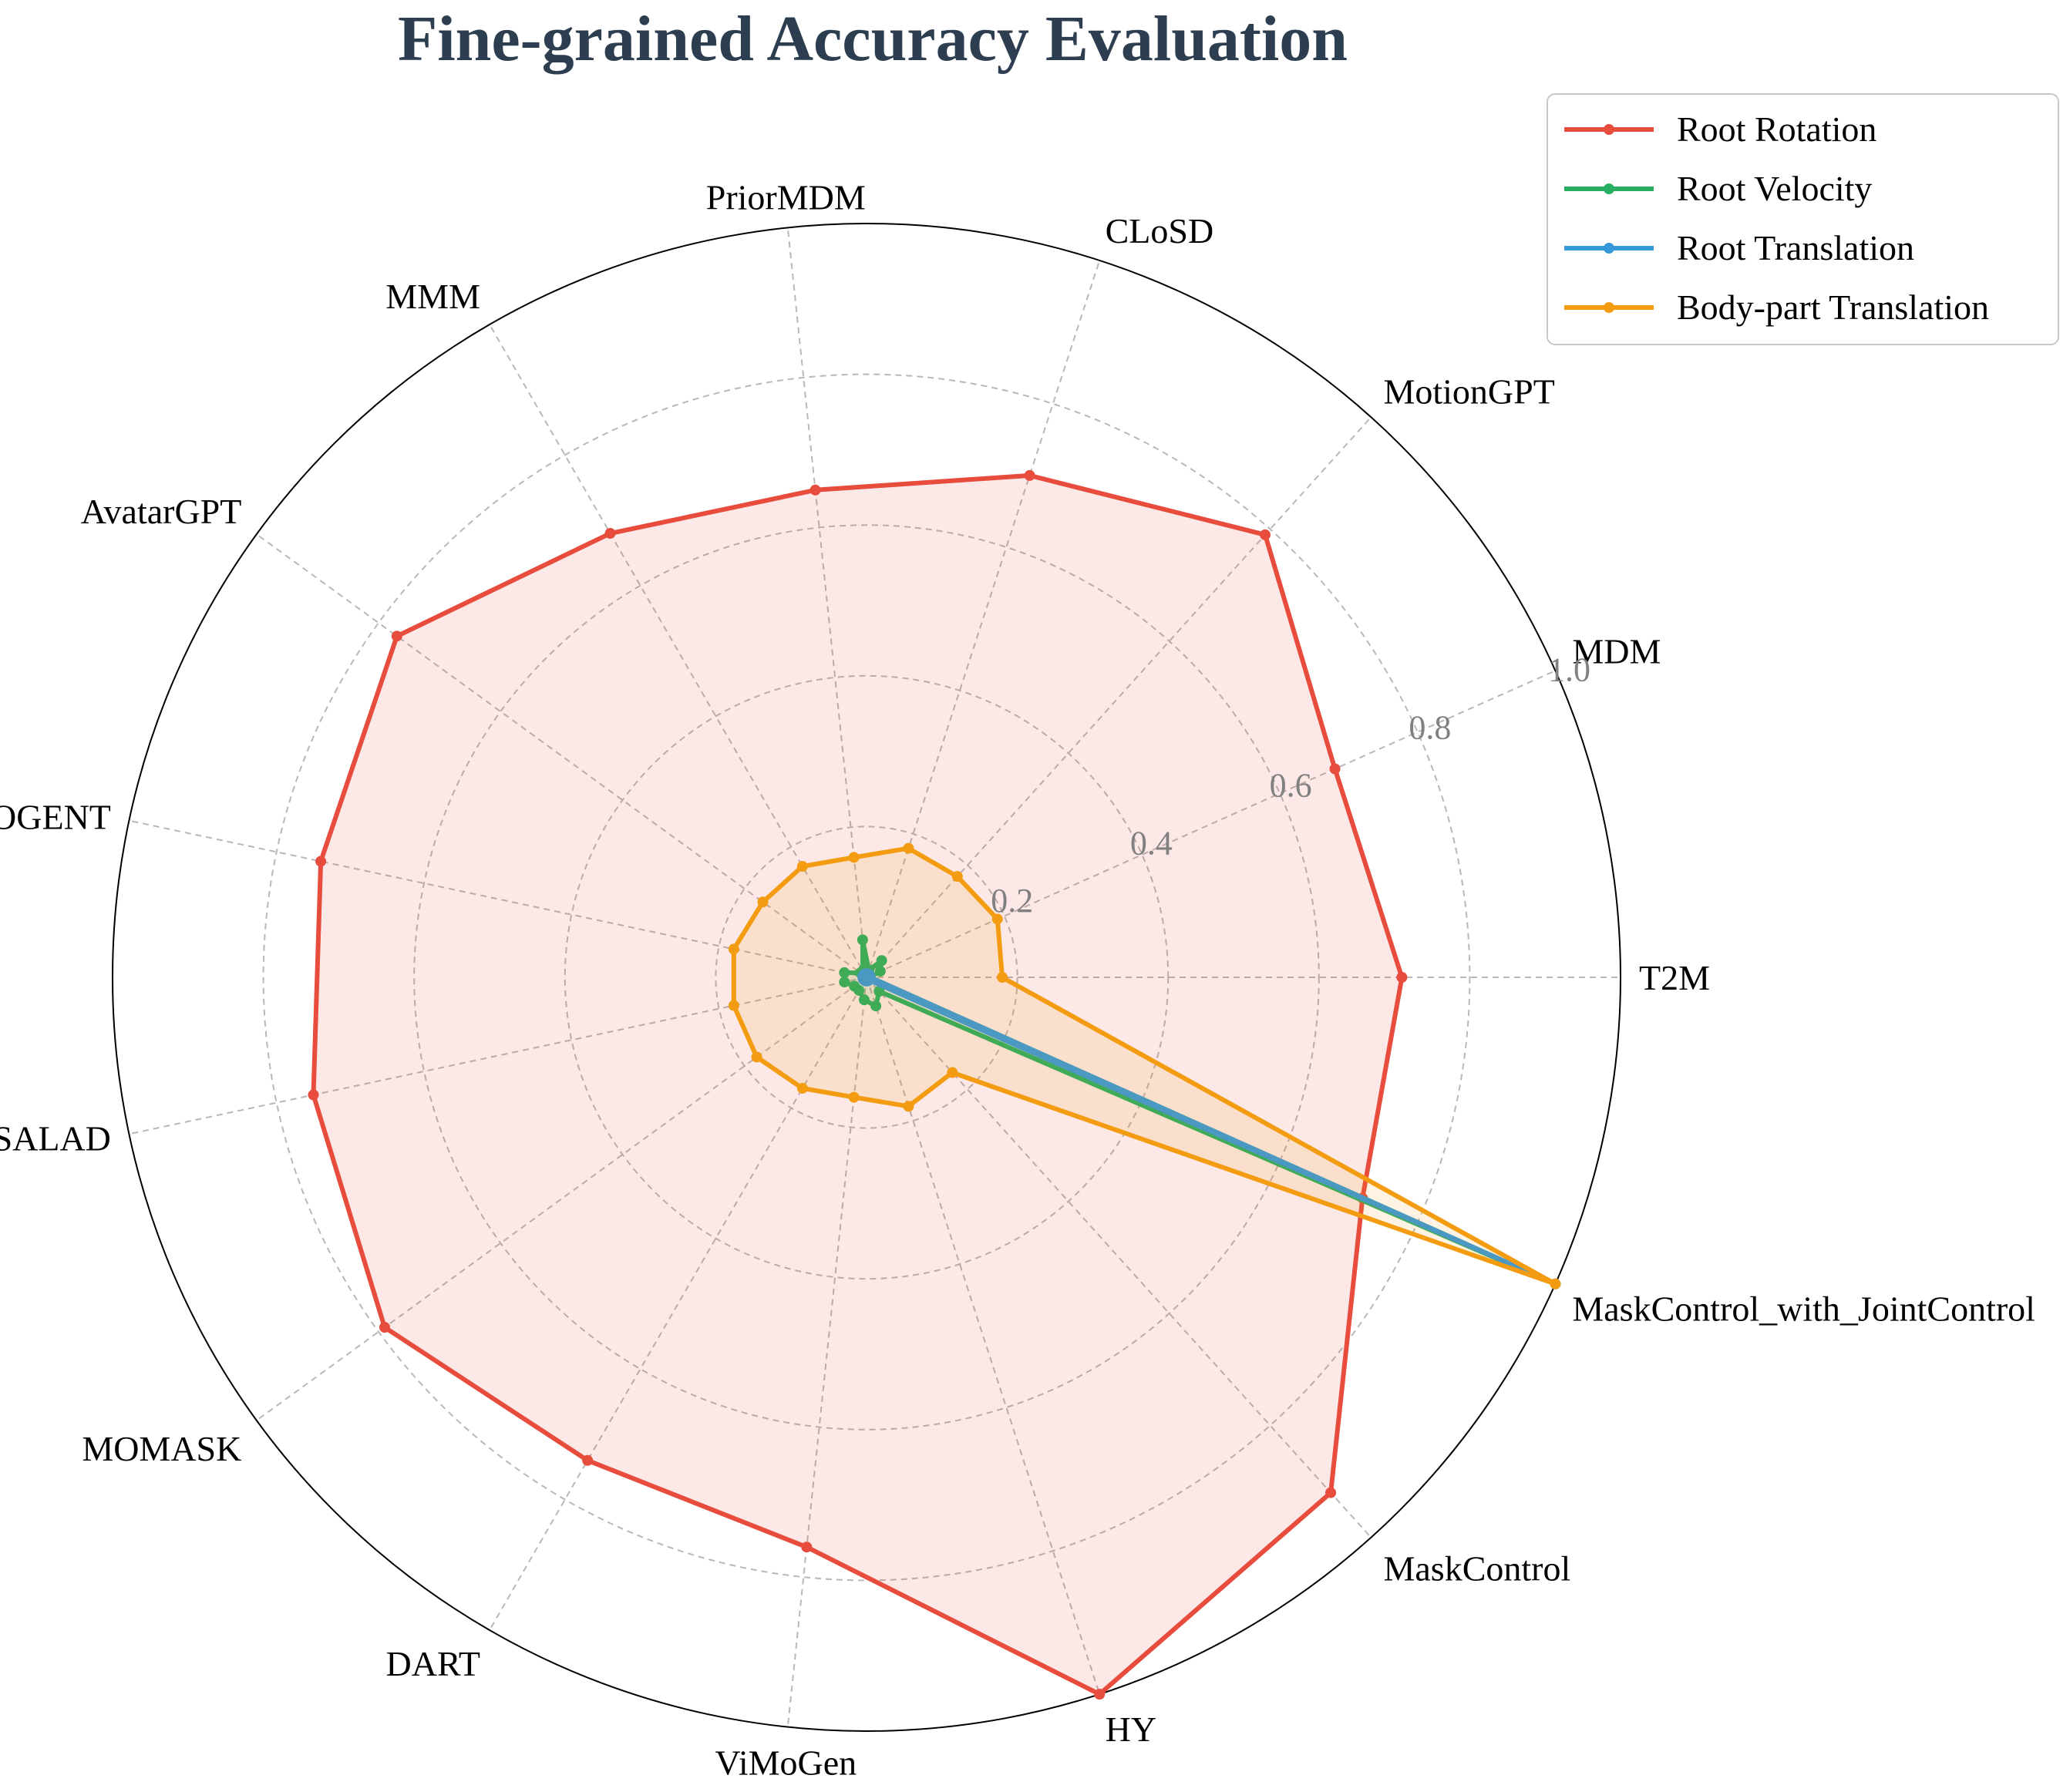 Image resolution: width=2070 pixels, height=1792 pixels. I want to click on category-label: PriorMDM, so click(786, 197).